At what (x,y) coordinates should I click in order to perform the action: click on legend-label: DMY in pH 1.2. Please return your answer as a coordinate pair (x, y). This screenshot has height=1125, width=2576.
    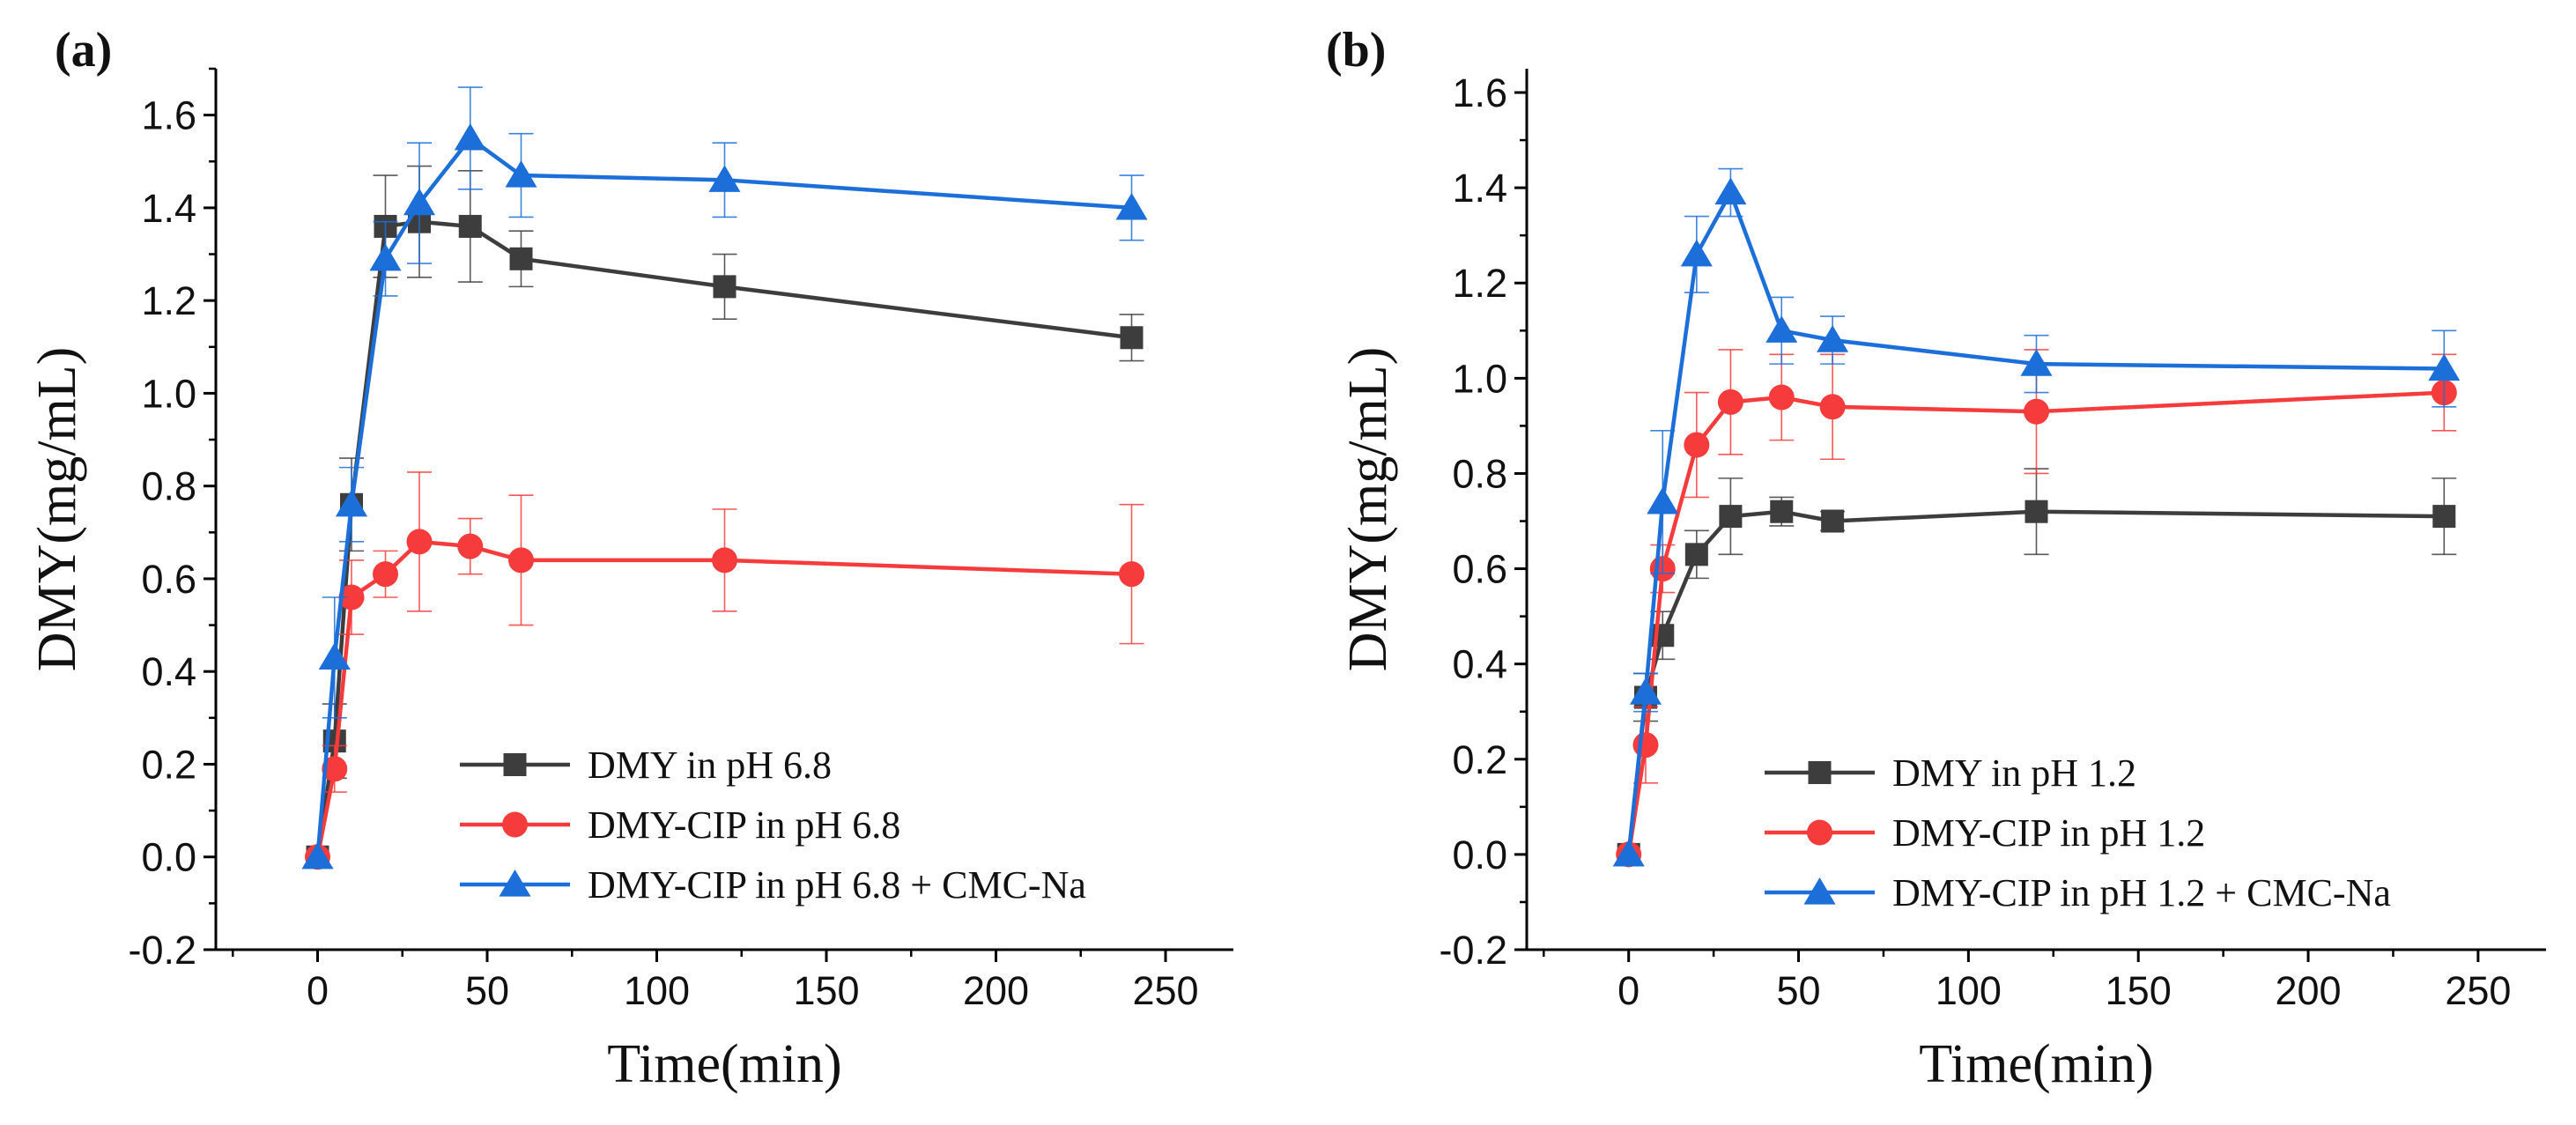
    Looking at the image, I should click on (2014, 773).